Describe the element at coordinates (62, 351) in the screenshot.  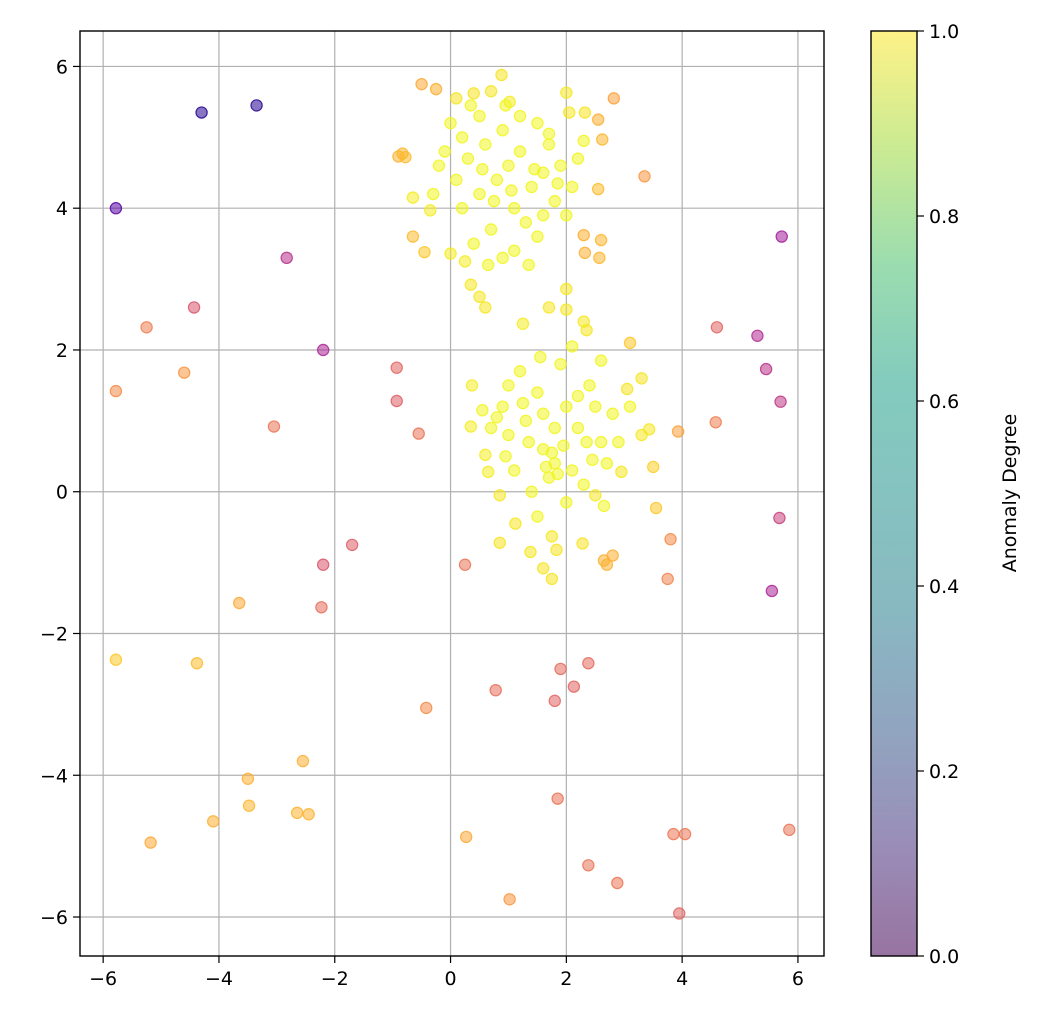
I see `y-tick-label: 2` at that location.